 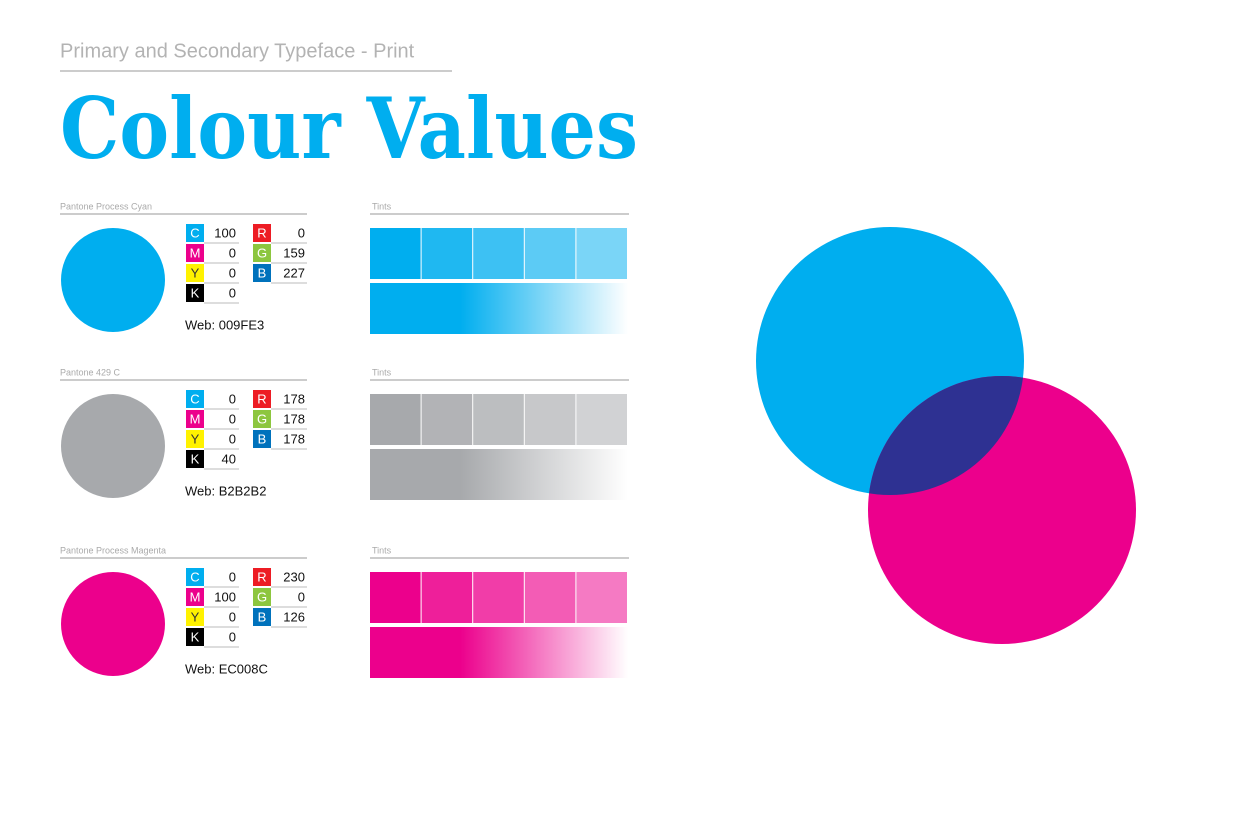 I want to click on swatch-name: Pantone Process Cyan, so click(x=106, y=206).